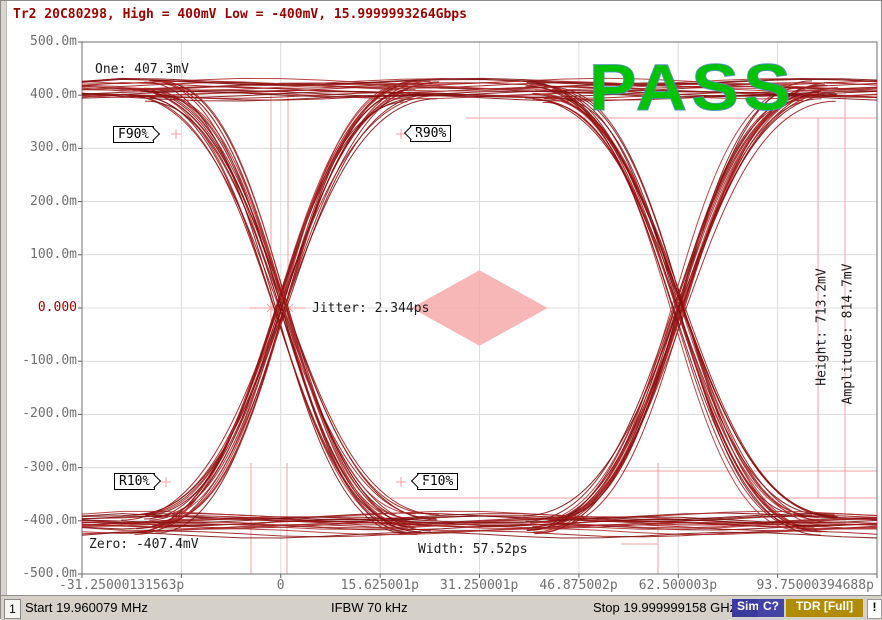 The height and width of the screenshot is (620, 882). What do you see at coordinates (369, 607) in the screenshot?
I see `status-ifbw: IFBW 70 kHz` at bounding box center [369, 607].